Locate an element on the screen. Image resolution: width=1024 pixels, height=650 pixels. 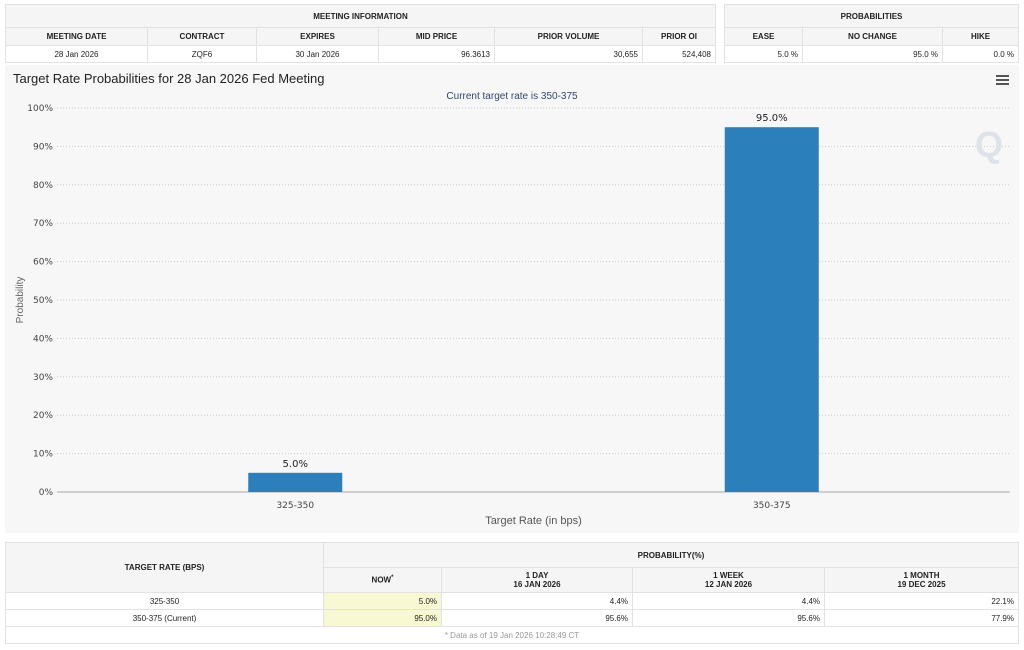
cell: ZQF6 is located at coordinates (202, 54).